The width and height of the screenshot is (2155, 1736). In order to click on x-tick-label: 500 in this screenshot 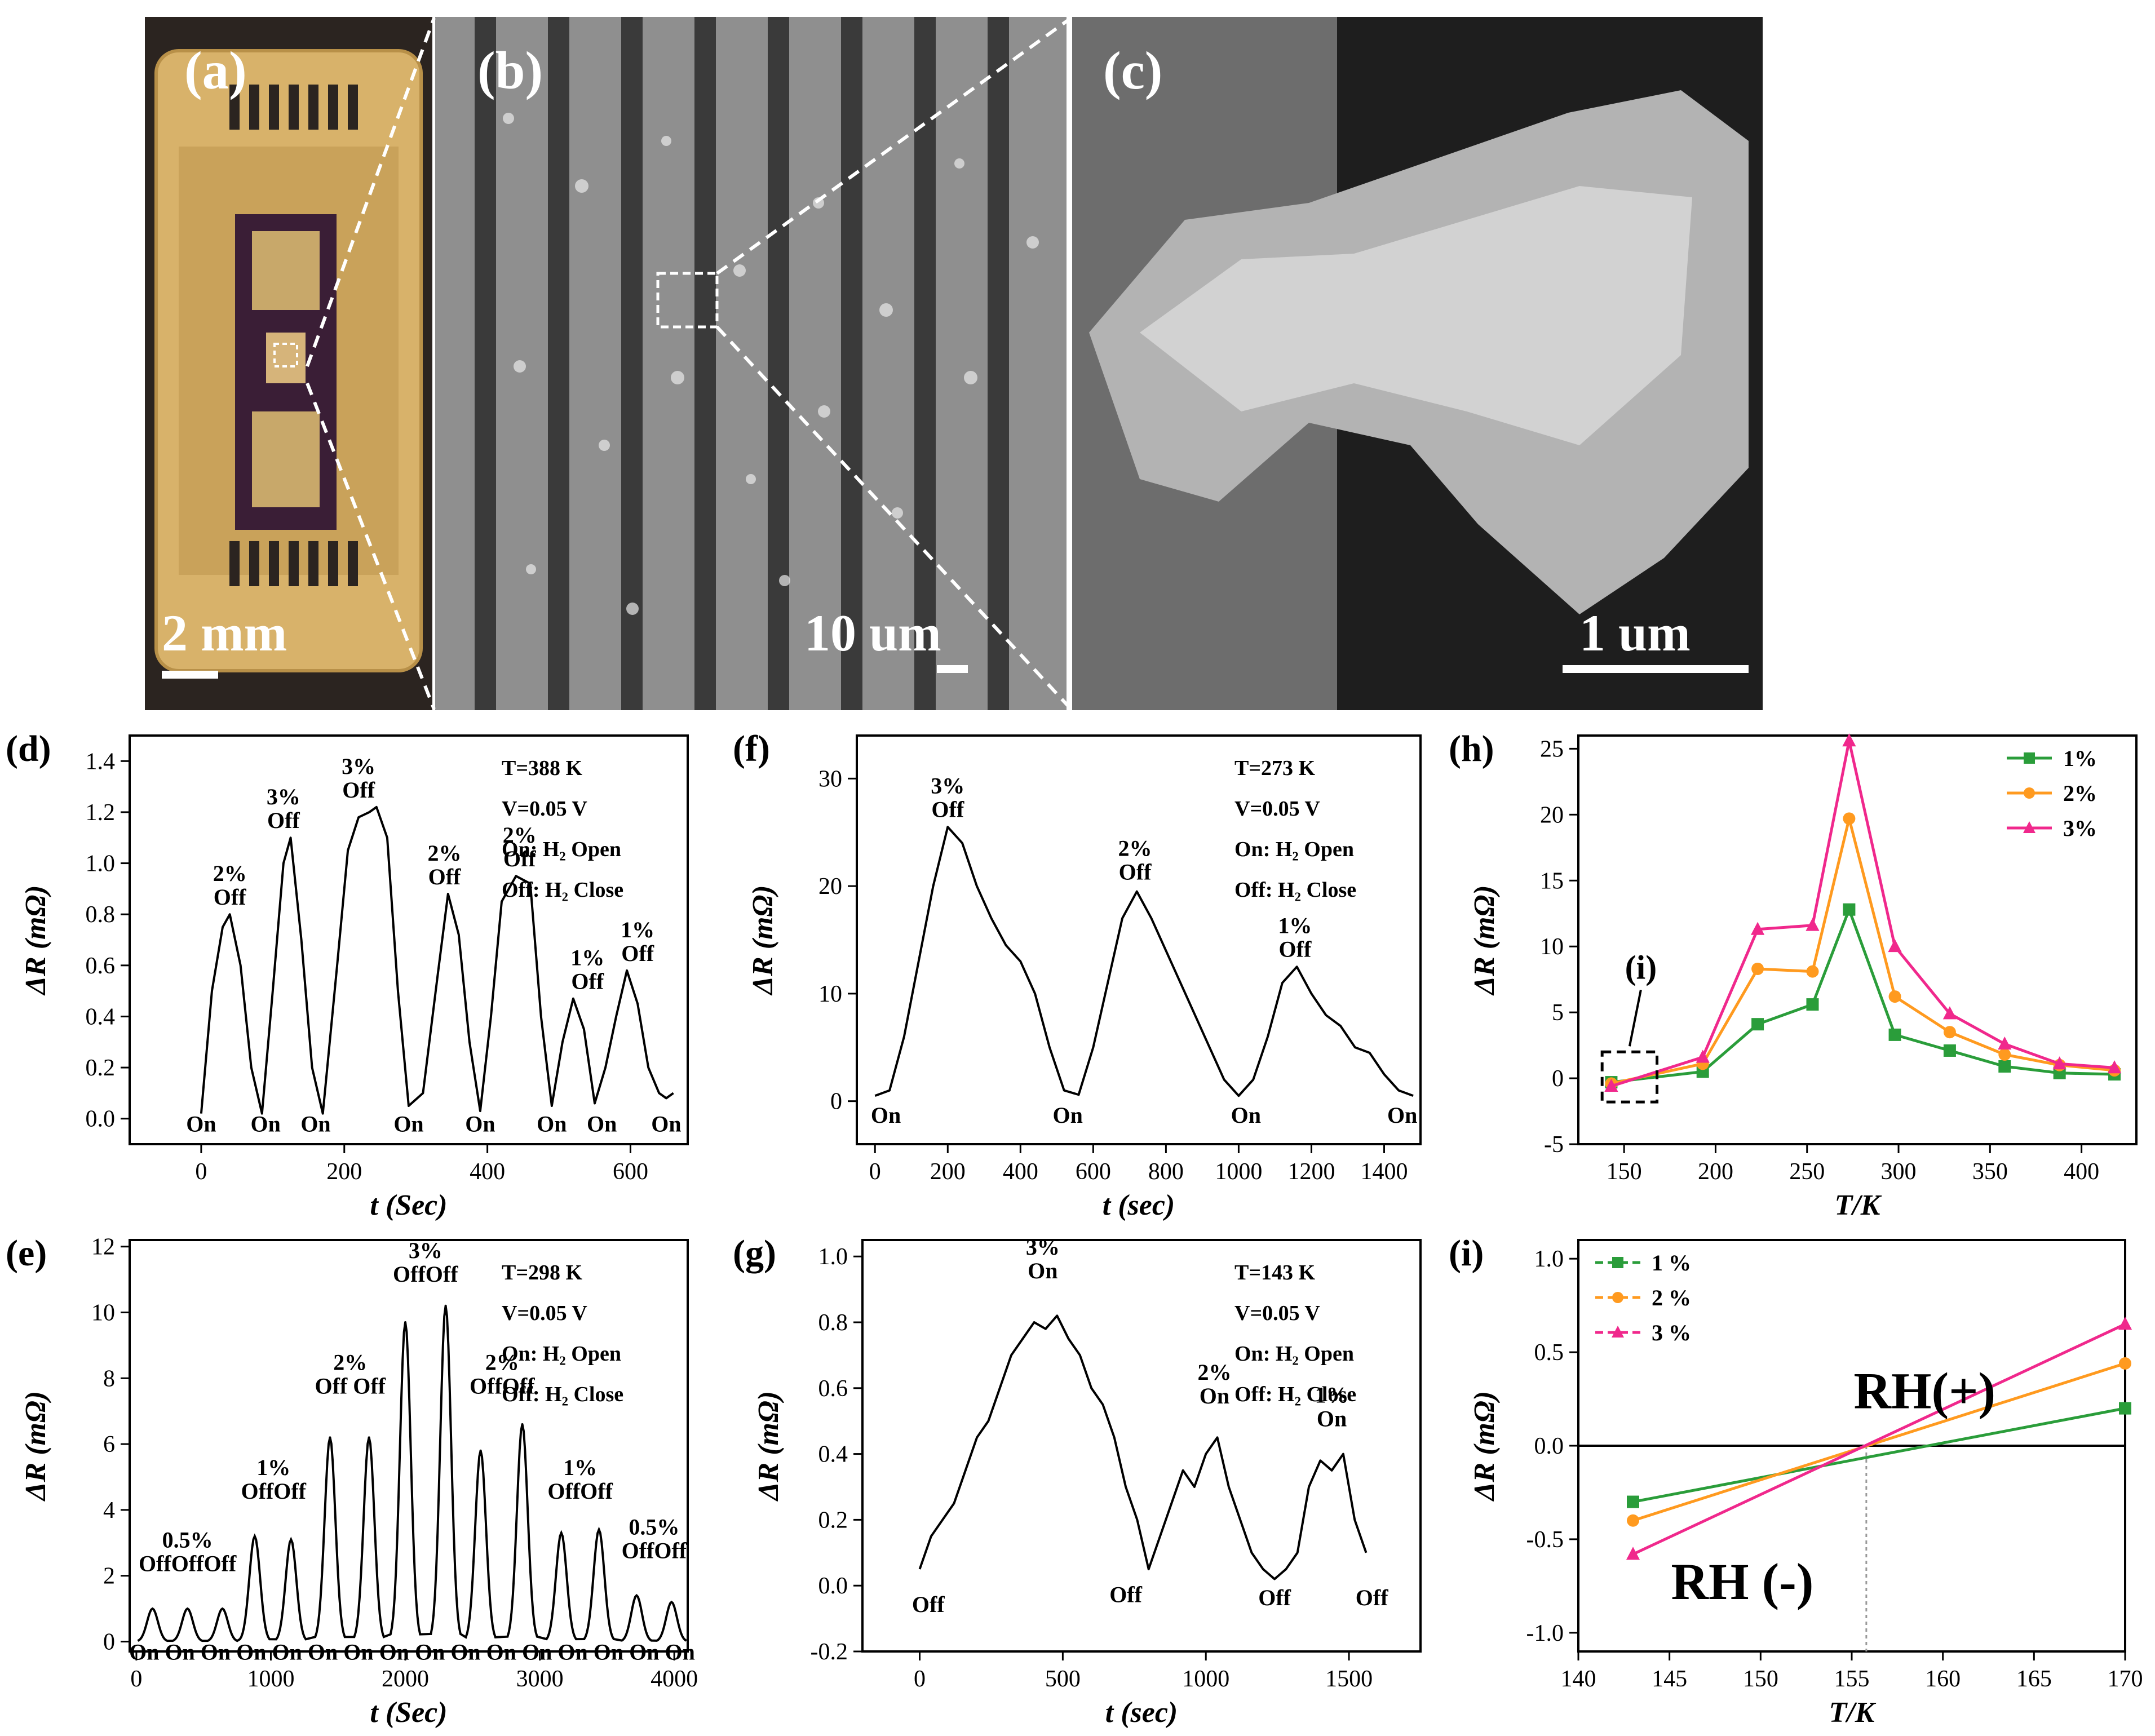, I will do `click(1063, 1679)`.